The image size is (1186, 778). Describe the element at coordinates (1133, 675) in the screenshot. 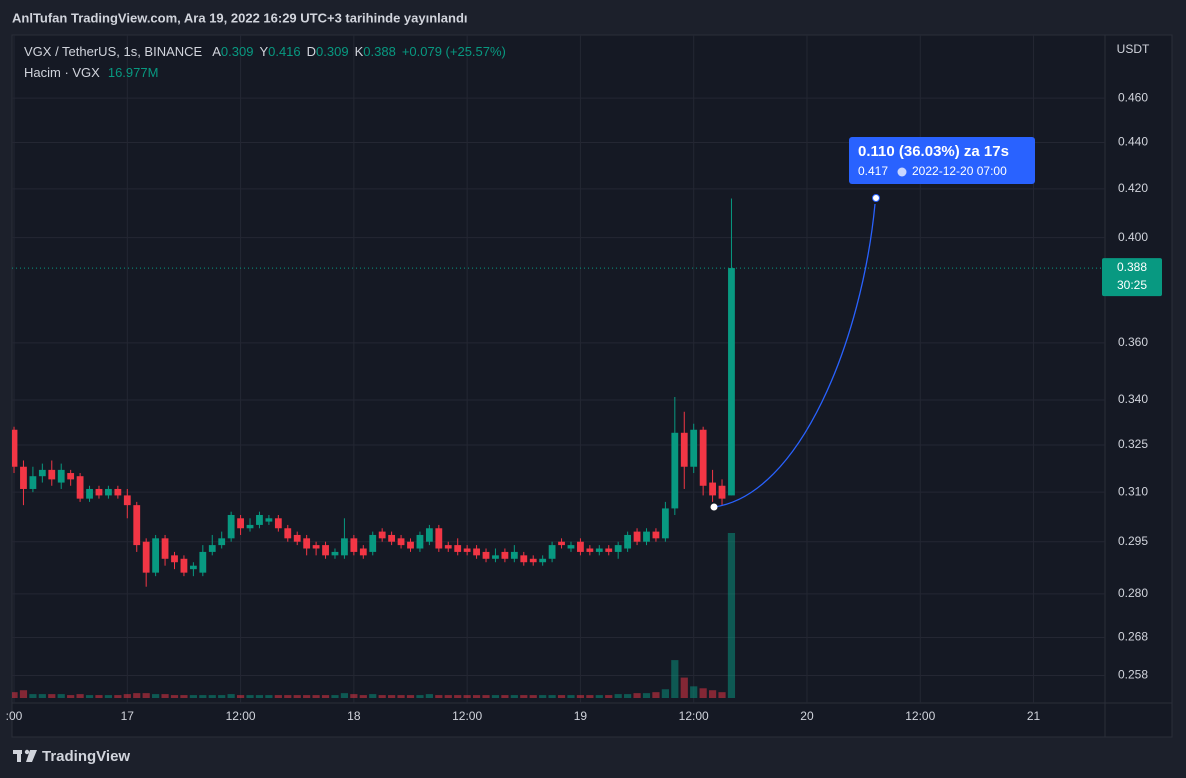

I see `y-tick-label: 0.258` at that location.